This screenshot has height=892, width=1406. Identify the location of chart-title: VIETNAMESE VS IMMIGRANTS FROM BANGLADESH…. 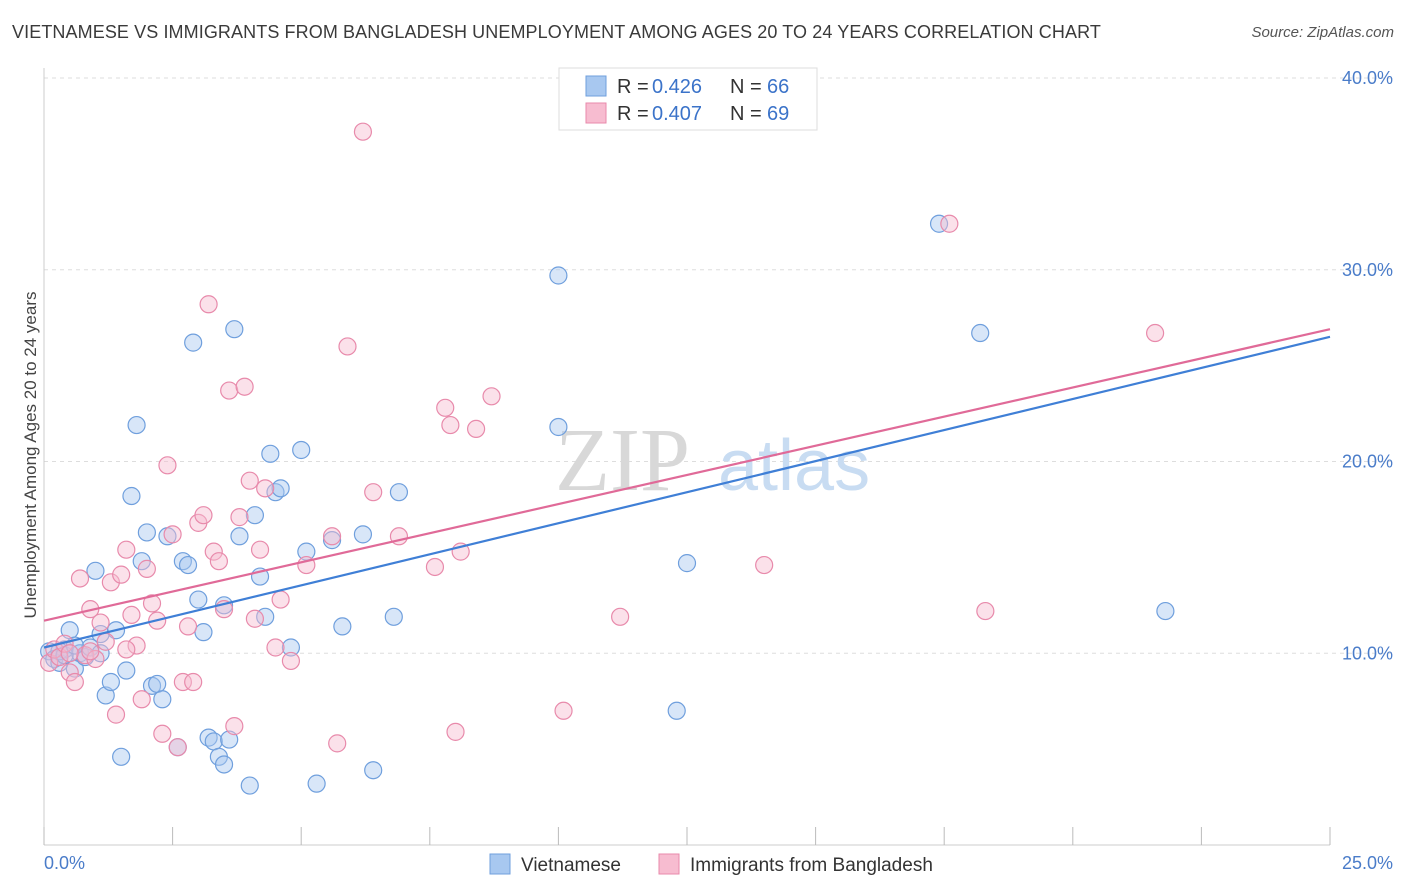
(556, 32).